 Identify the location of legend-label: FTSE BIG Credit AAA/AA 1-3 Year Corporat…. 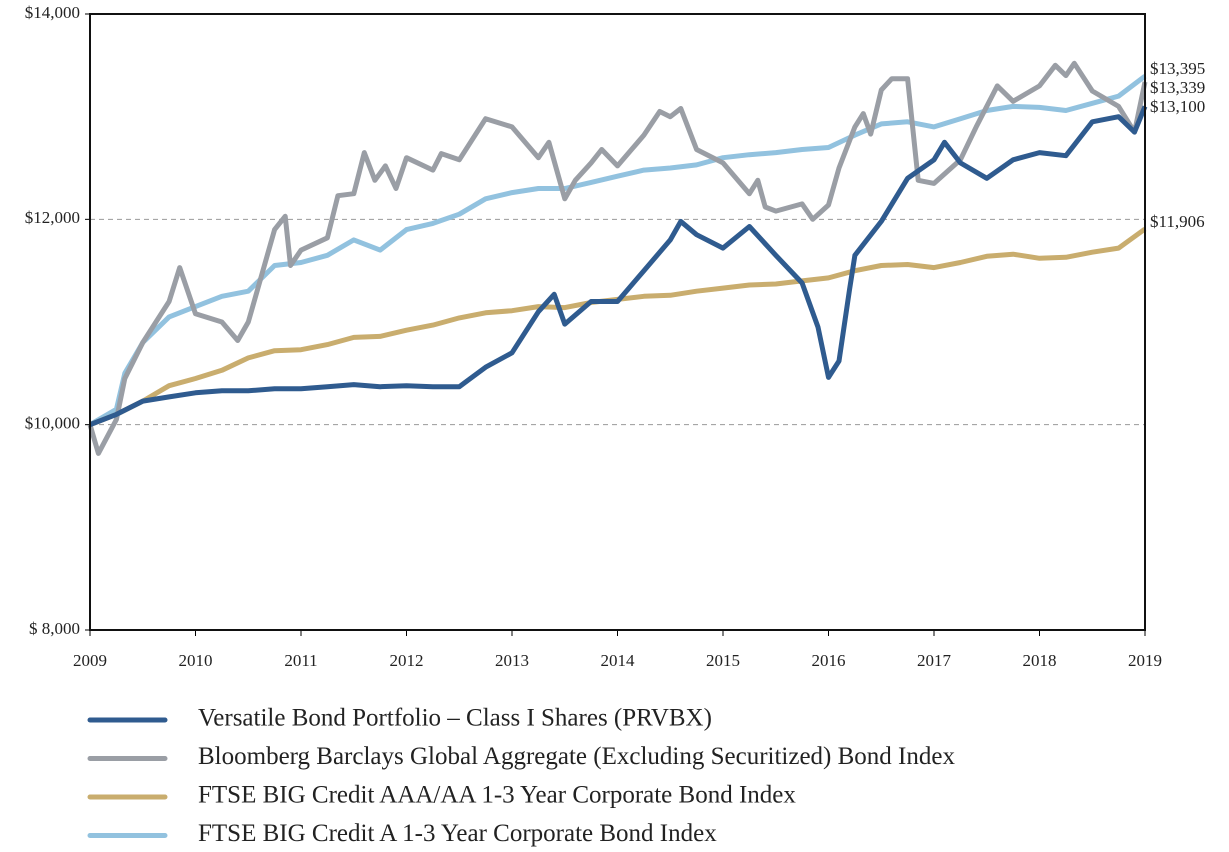
(497, 795).